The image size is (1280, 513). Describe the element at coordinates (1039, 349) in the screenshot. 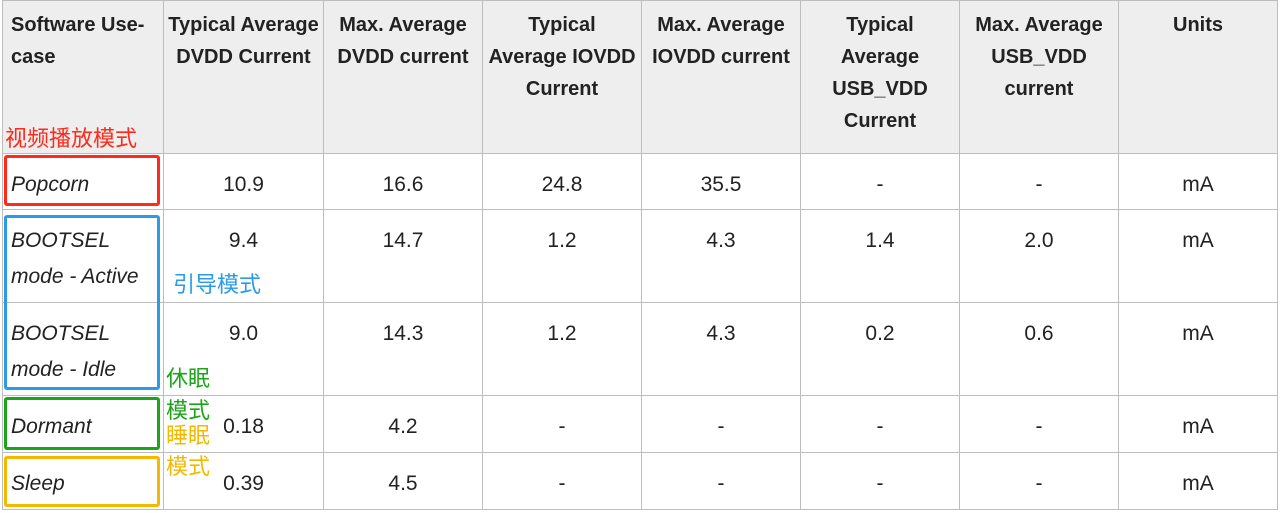

I see `value-cell: 0.6` at that location.